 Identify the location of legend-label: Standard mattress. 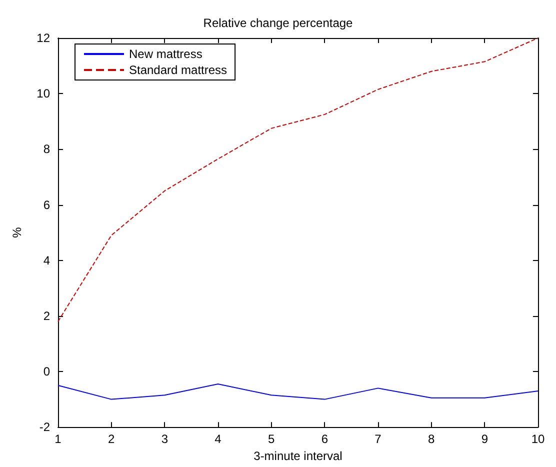
(178, 70).